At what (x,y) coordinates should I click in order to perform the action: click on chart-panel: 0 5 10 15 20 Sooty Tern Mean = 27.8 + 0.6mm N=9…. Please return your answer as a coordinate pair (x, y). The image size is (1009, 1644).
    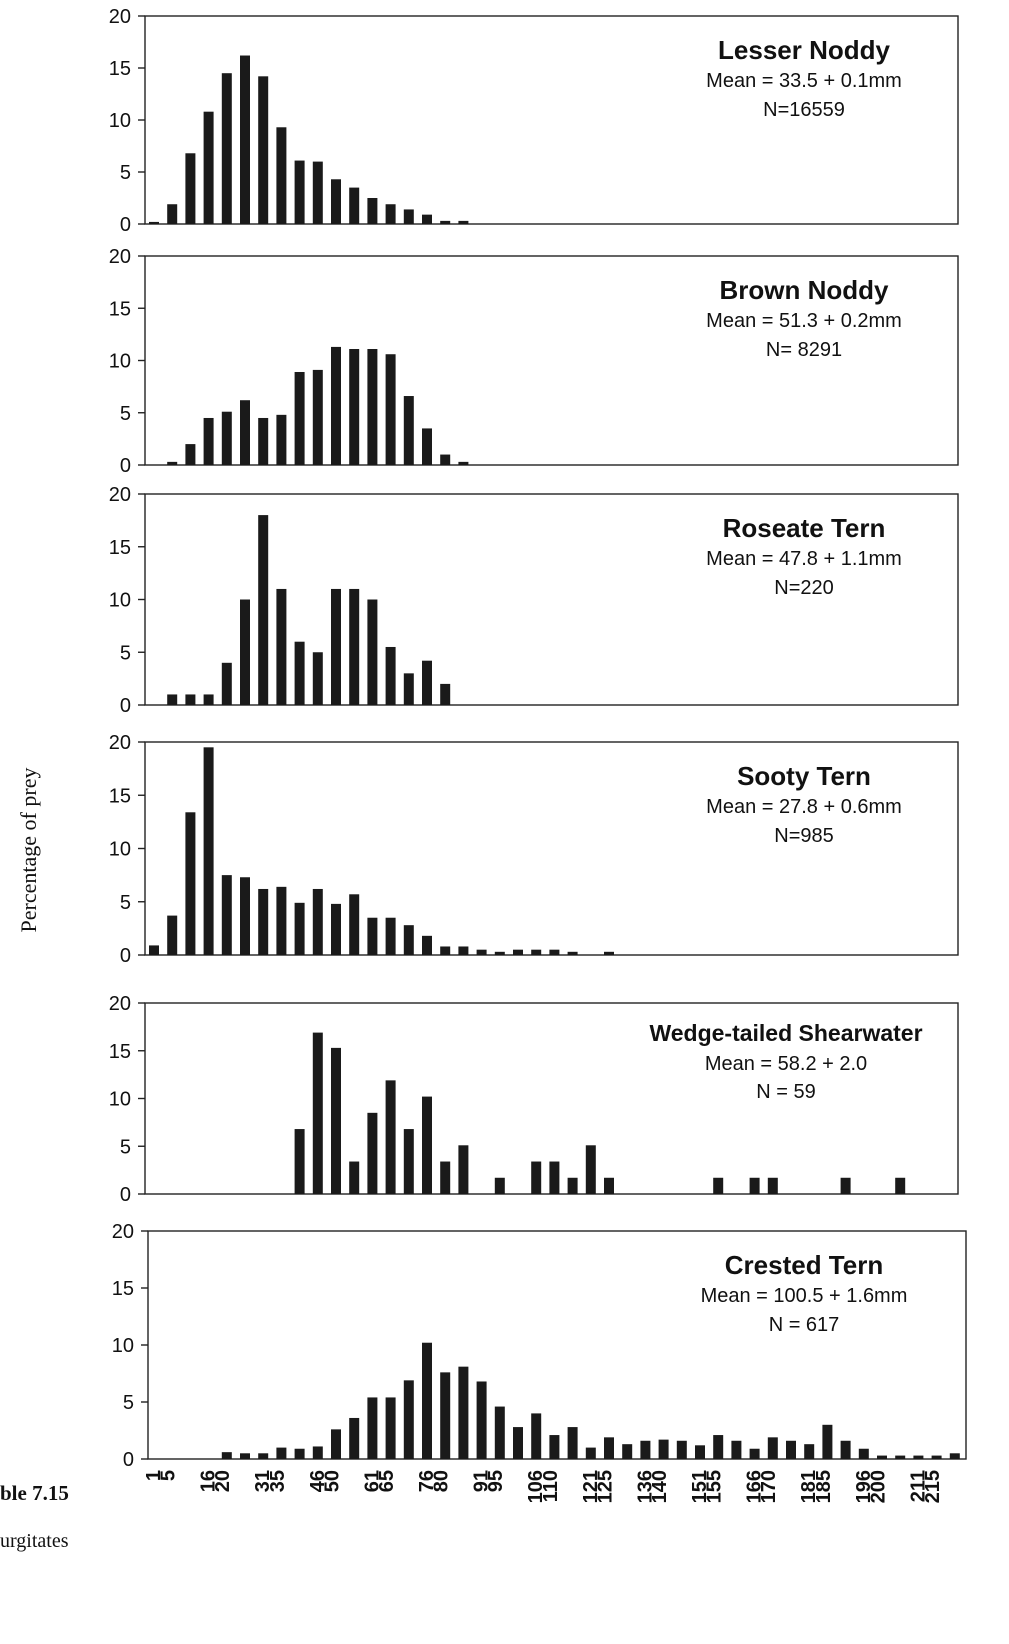
    Looking at the image, I should click on (534, 849).